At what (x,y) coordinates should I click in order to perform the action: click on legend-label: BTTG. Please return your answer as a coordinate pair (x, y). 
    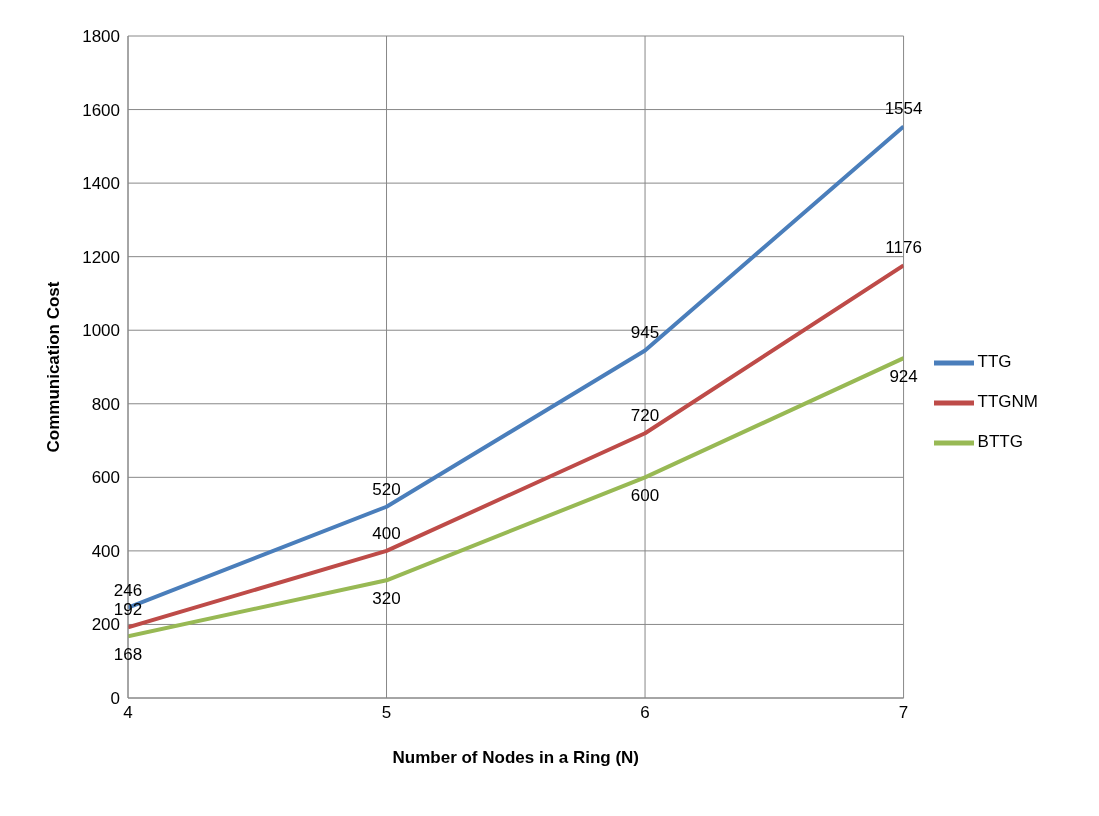
    Looking at the image, I should click on (1000, 442).